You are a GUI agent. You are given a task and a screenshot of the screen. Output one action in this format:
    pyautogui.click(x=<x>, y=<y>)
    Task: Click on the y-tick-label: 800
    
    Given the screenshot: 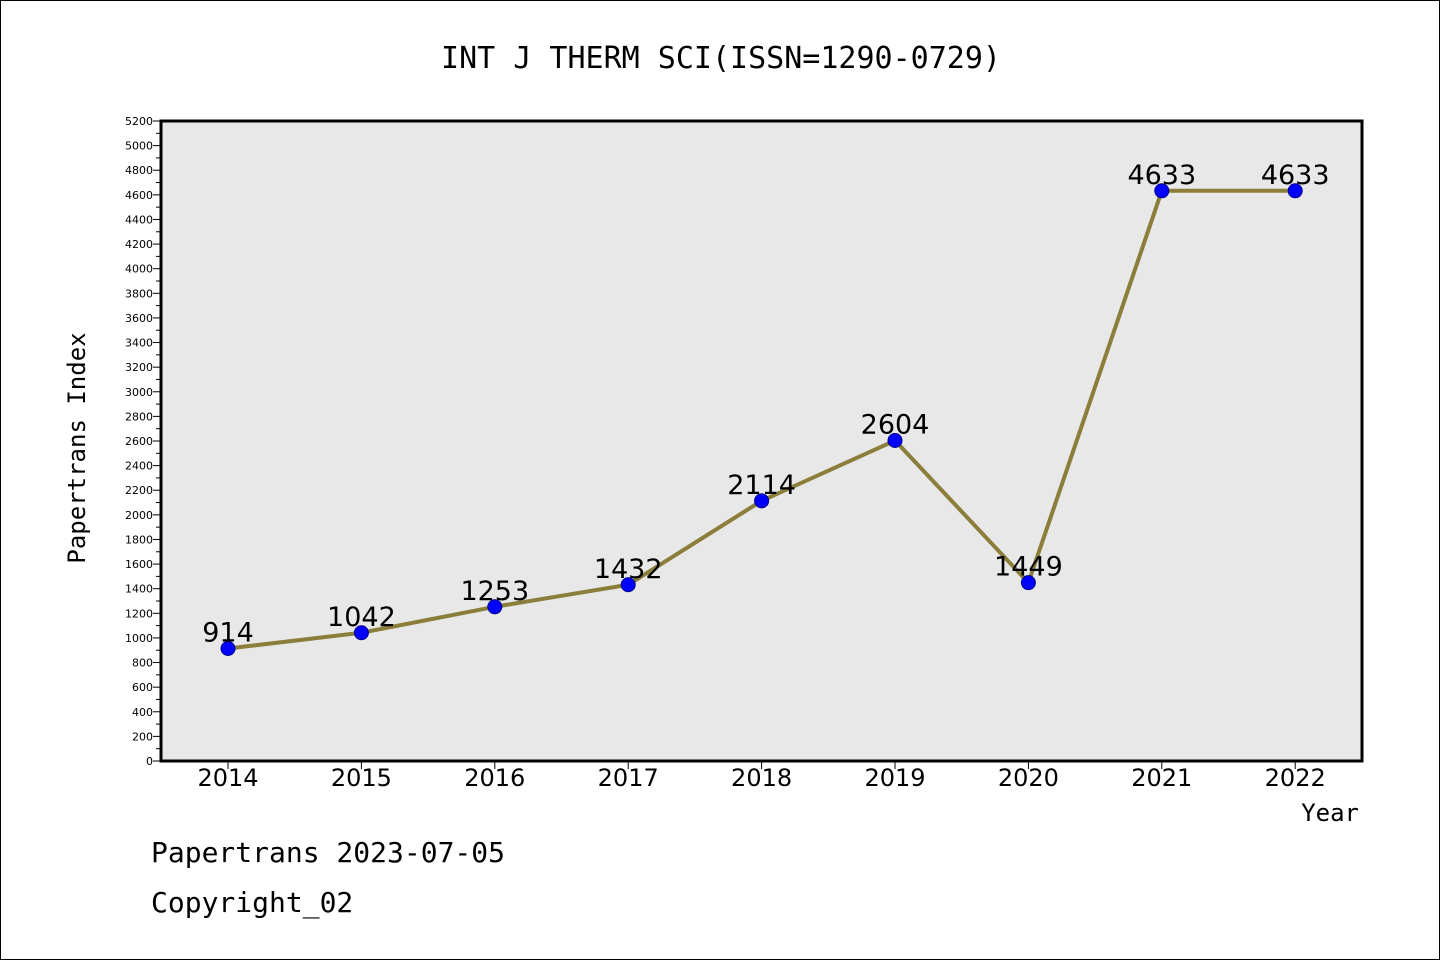 What is the action you would take?
    pyautogui.click(x=142, y=663)
    